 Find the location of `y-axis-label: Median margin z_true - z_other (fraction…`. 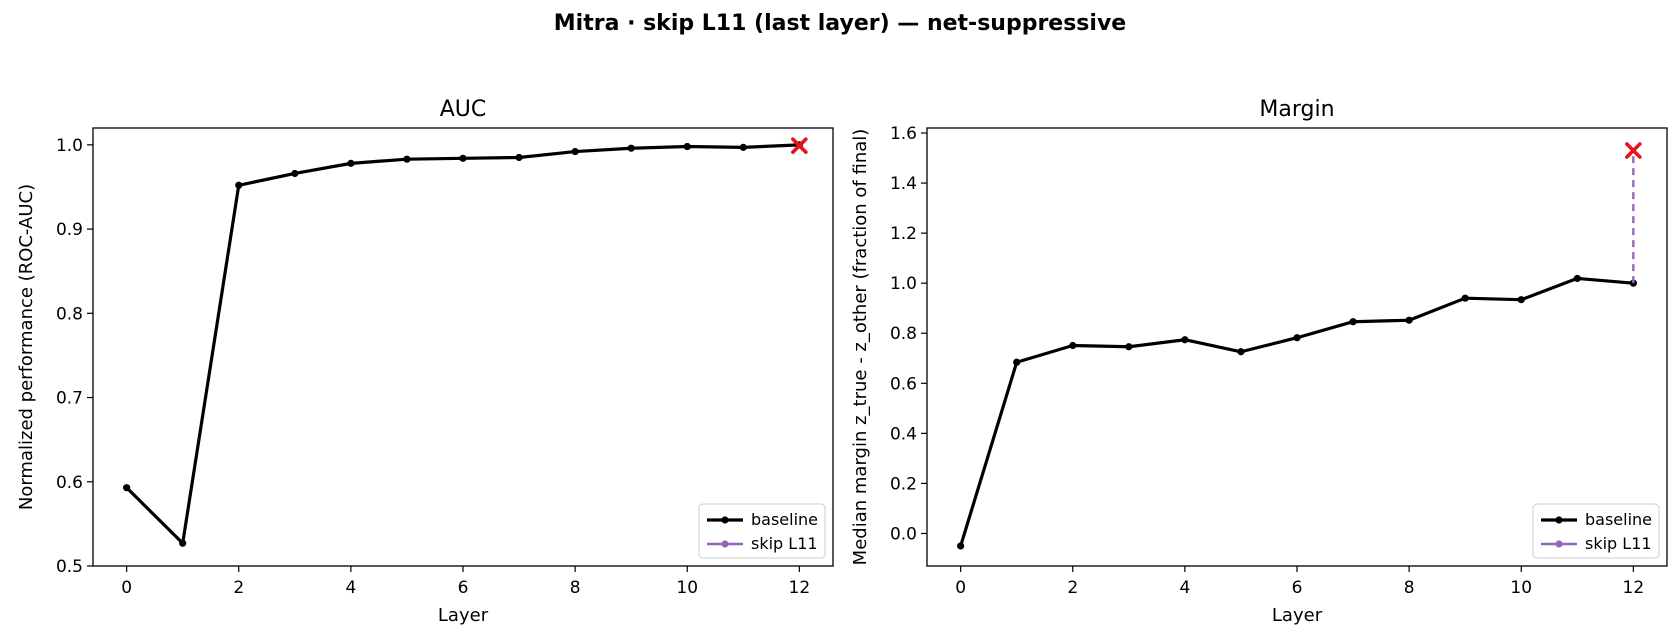

y-axis-label: Median margin z_true - z_other (fraction… is located at coordinates (860, 347).